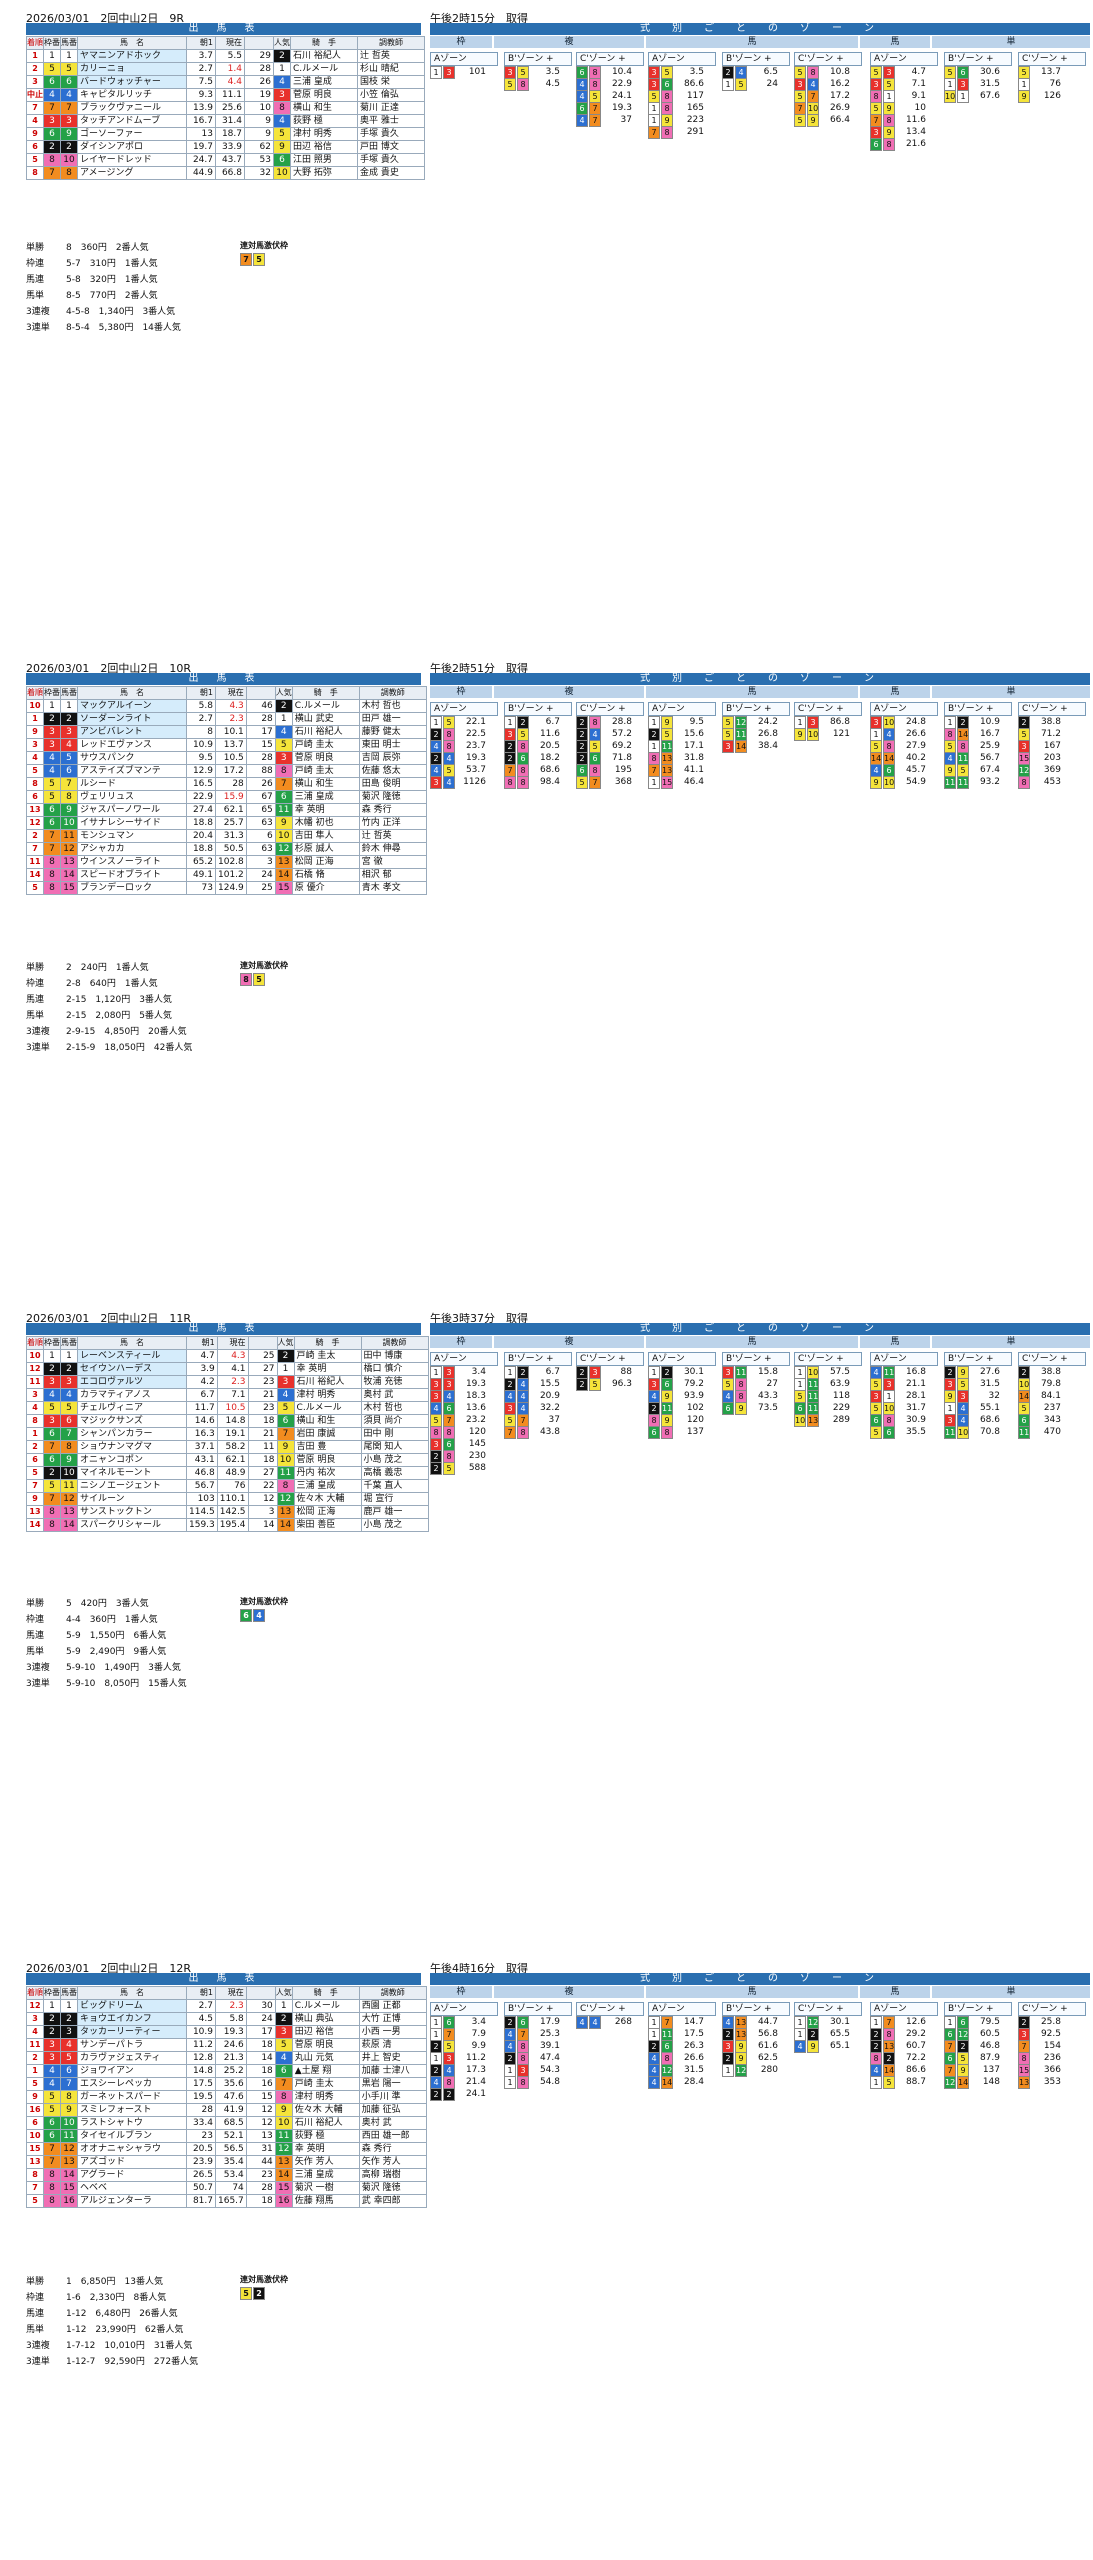  What do you see at coordinates (132, 2110) in the screenshot?
I see `horse-name: スミレフォースト` at bounding box center [132, 2110].